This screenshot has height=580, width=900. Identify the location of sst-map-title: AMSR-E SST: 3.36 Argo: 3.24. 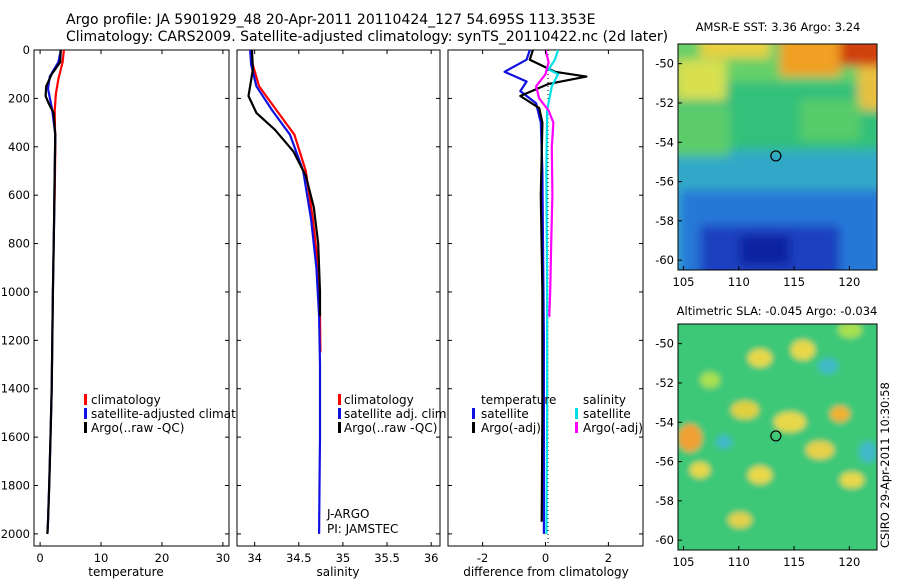
(778, 27).